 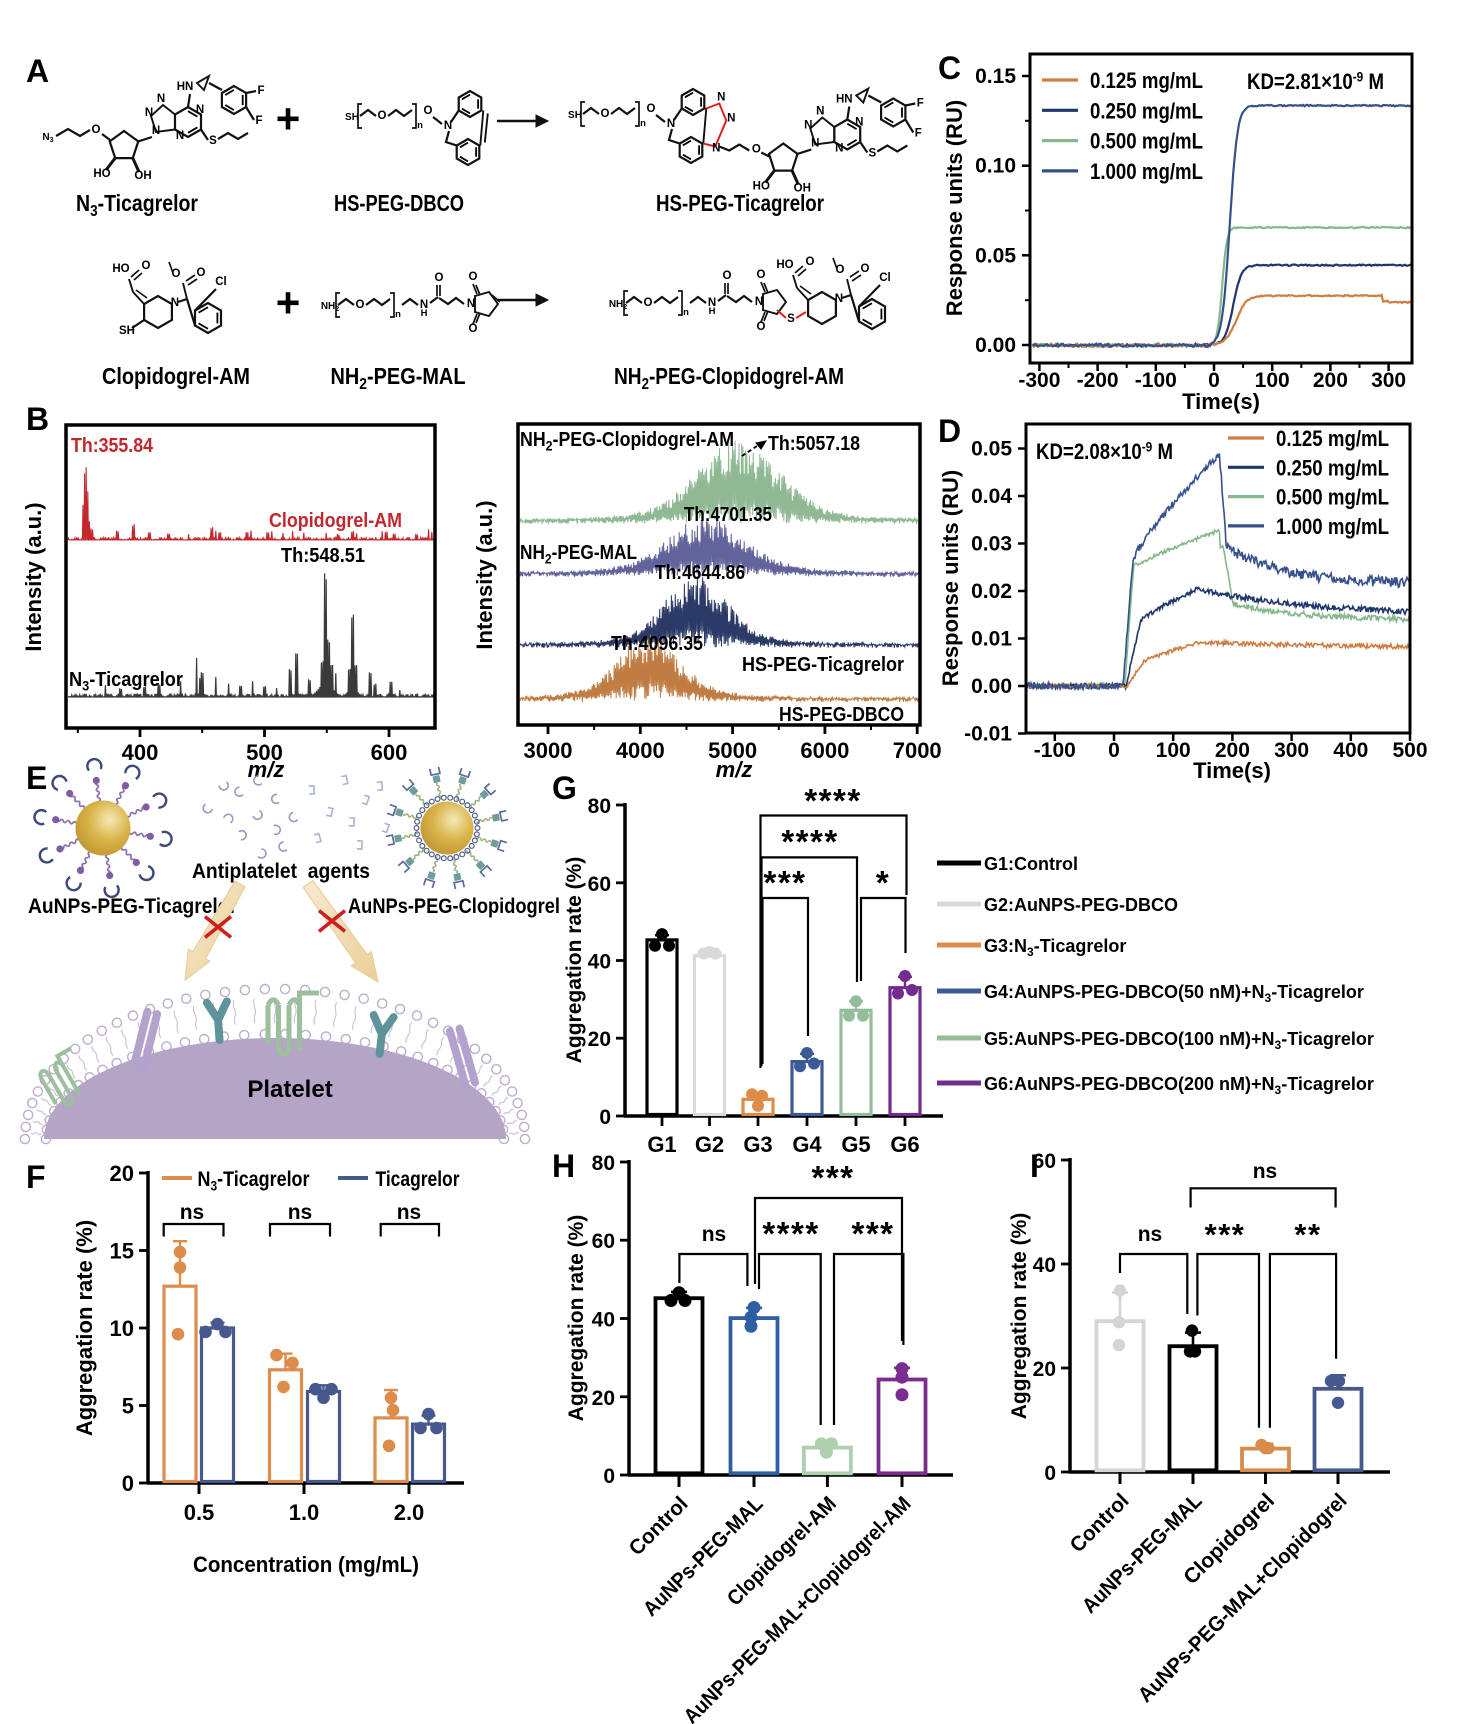 I want to click on svg-text: G2:AuNPS-PEG-DBCO, so click(x=1081, y=905).